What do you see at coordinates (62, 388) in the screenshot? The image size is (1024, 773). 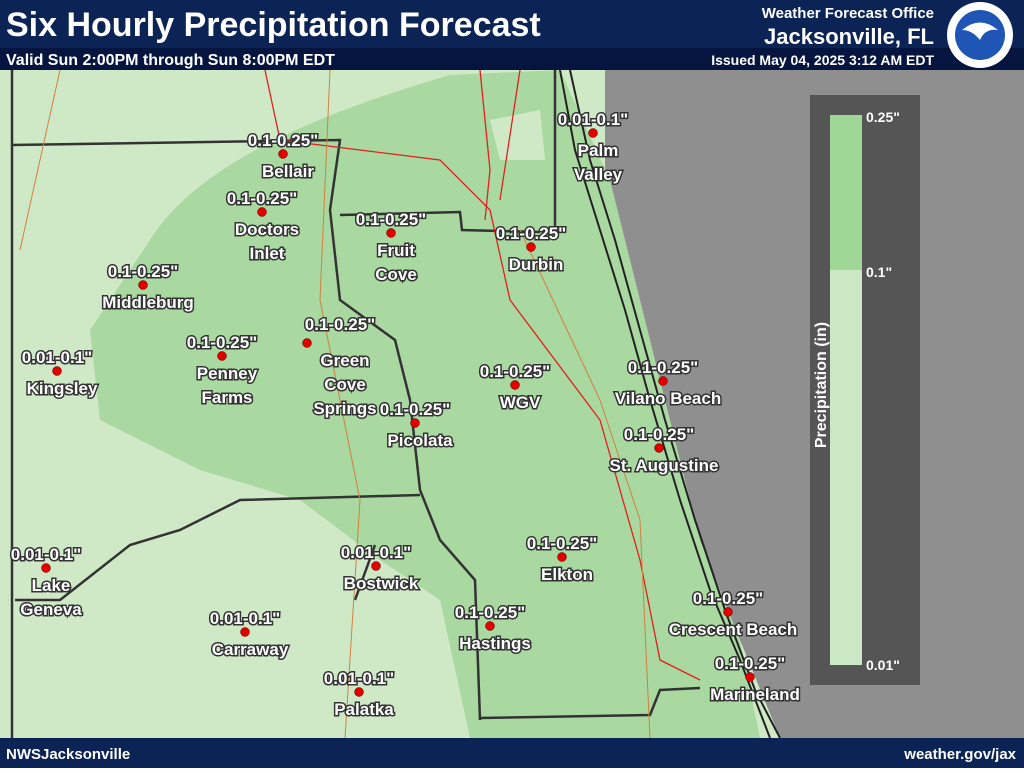 I see `location-name: Kingsley` at bounding box center [62, 388].